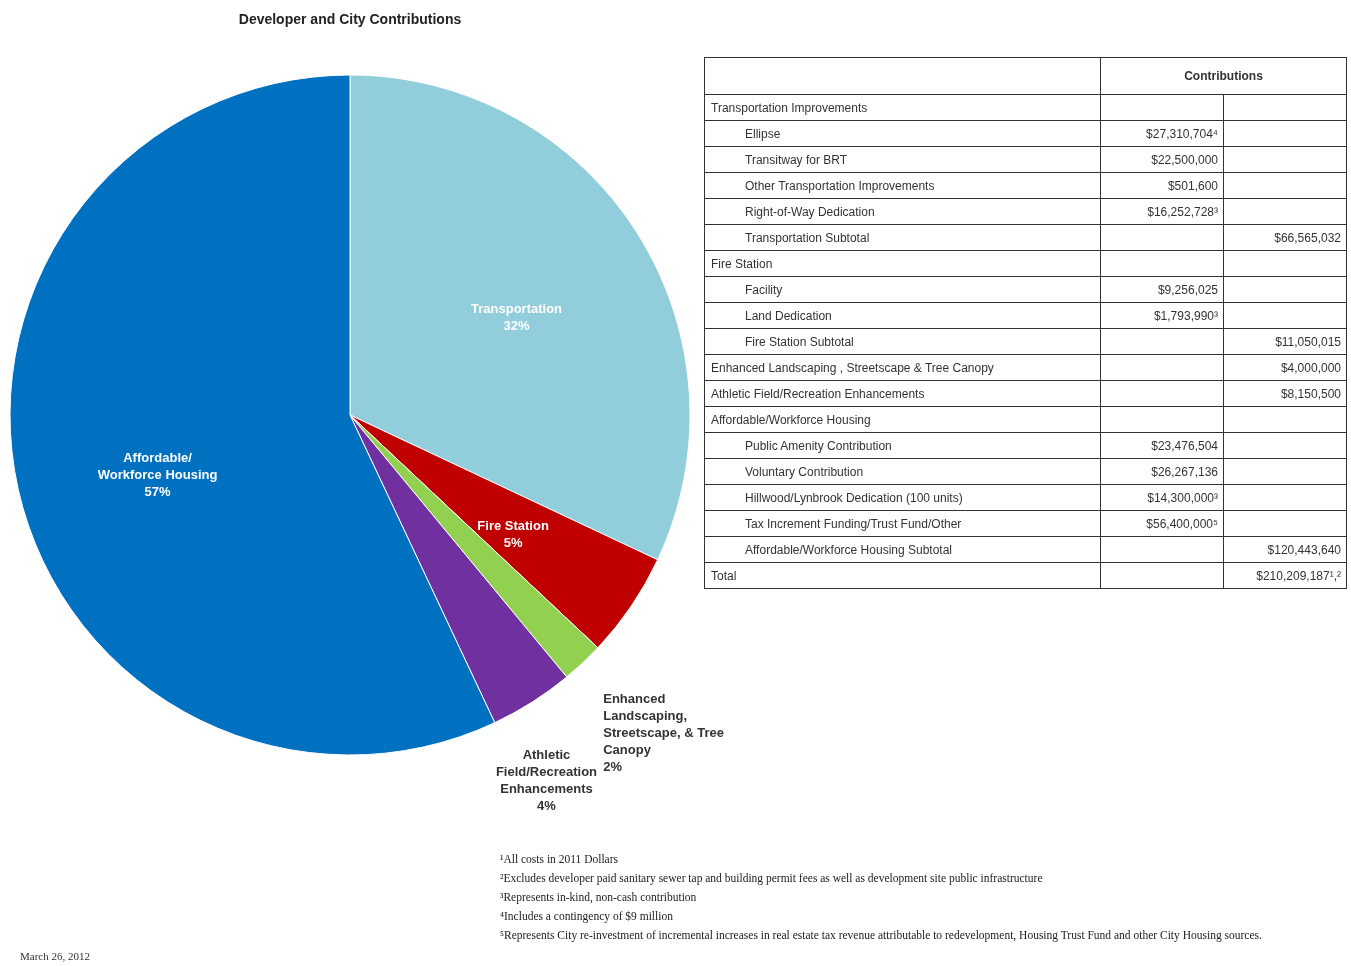 The image size is (1351, 966). What do you see at coordinates (516, 326) in the screenshot?
I see `data-label: 32%` at bounding box center [516, 326].